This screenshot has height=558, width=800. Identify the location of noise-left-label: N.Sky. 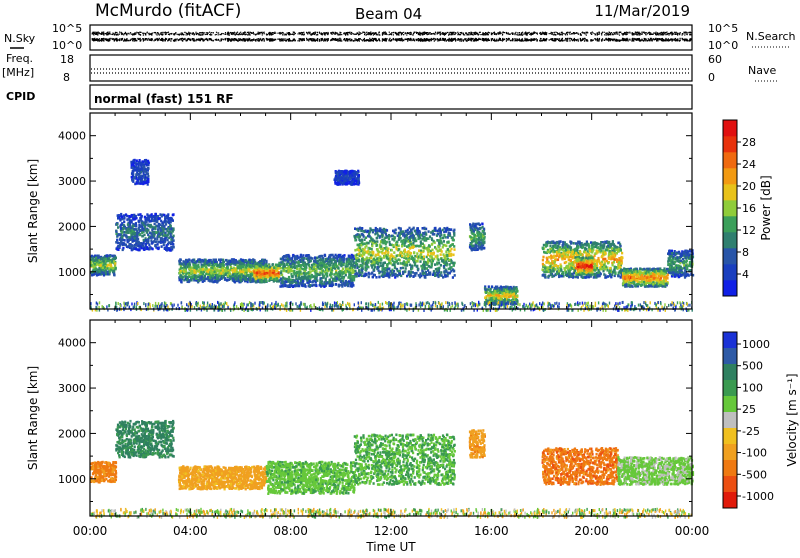
(20, 38).